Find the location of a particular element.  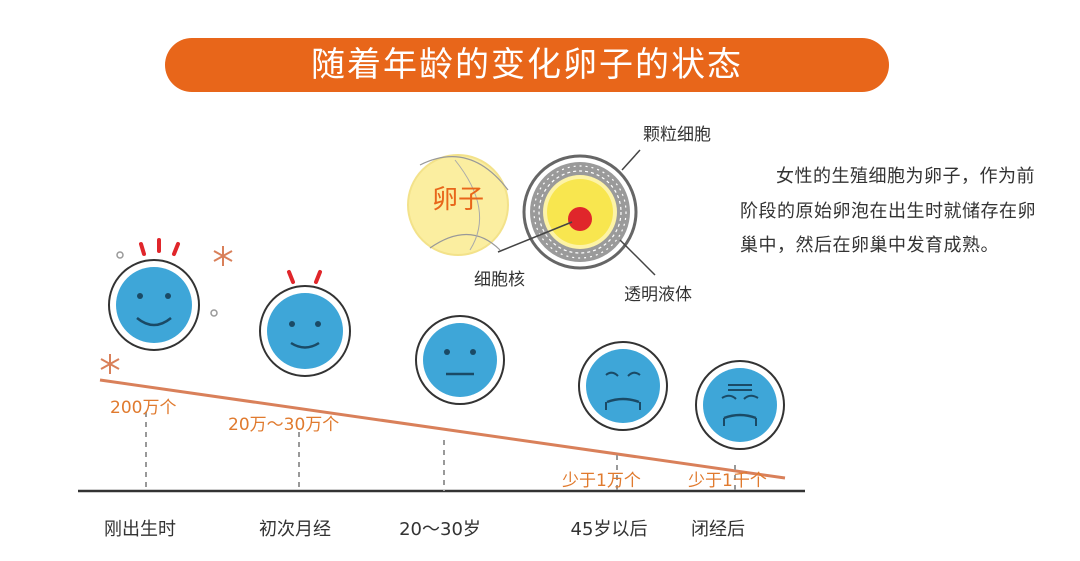

sparkle-decor is located at coordinates (211, 306).